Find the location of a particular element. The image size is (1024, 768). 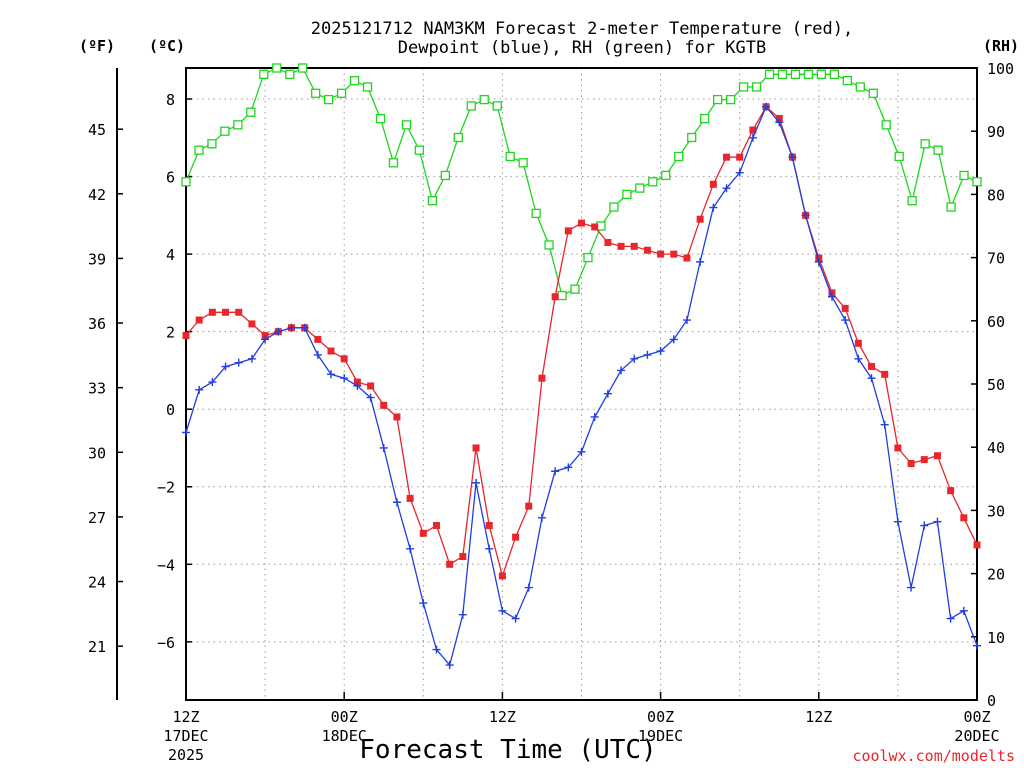

fahrenheit-tick-label: 27 is located at coordinates (97, 518).